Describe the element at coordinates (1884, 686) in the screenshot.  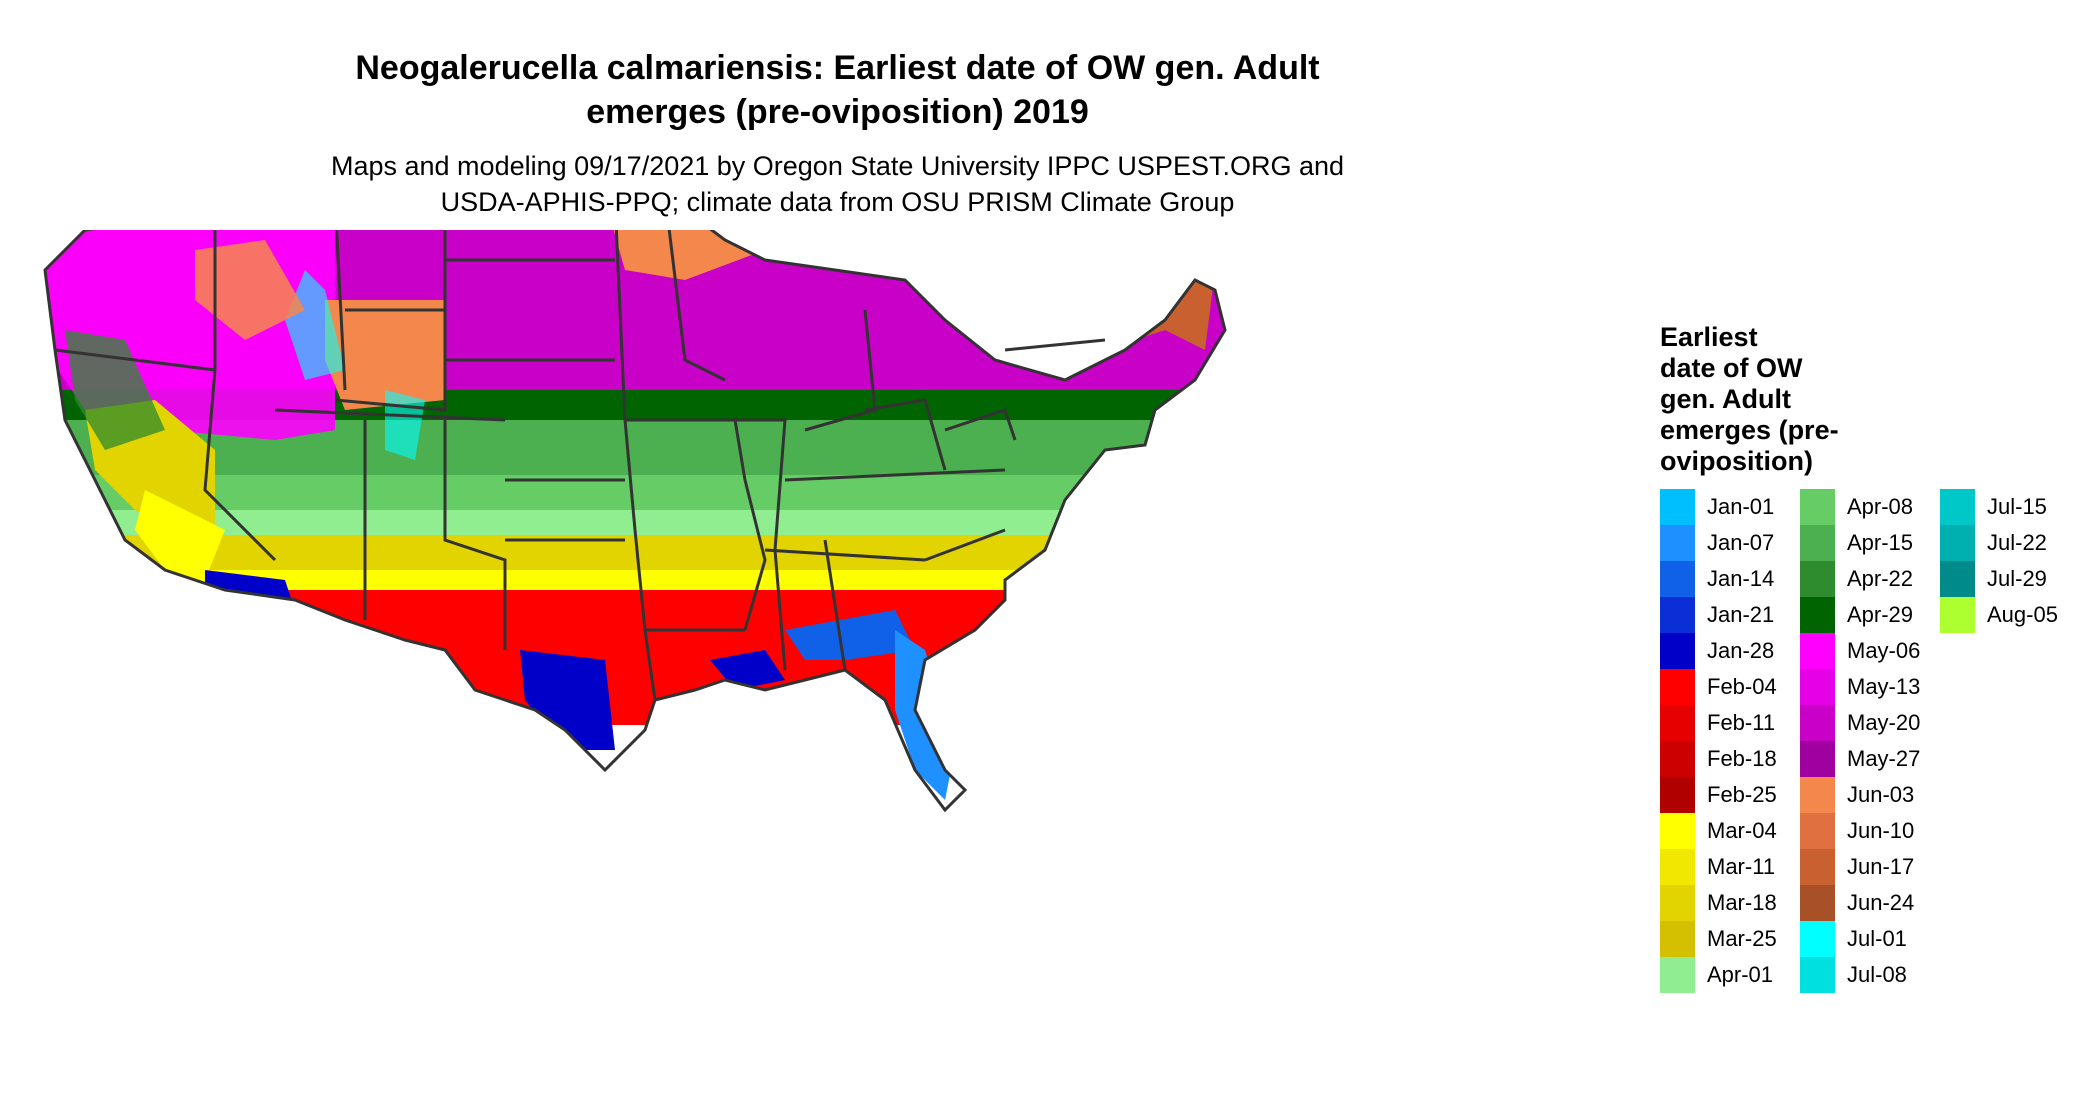
I see `legend-label: May-13` at that location.